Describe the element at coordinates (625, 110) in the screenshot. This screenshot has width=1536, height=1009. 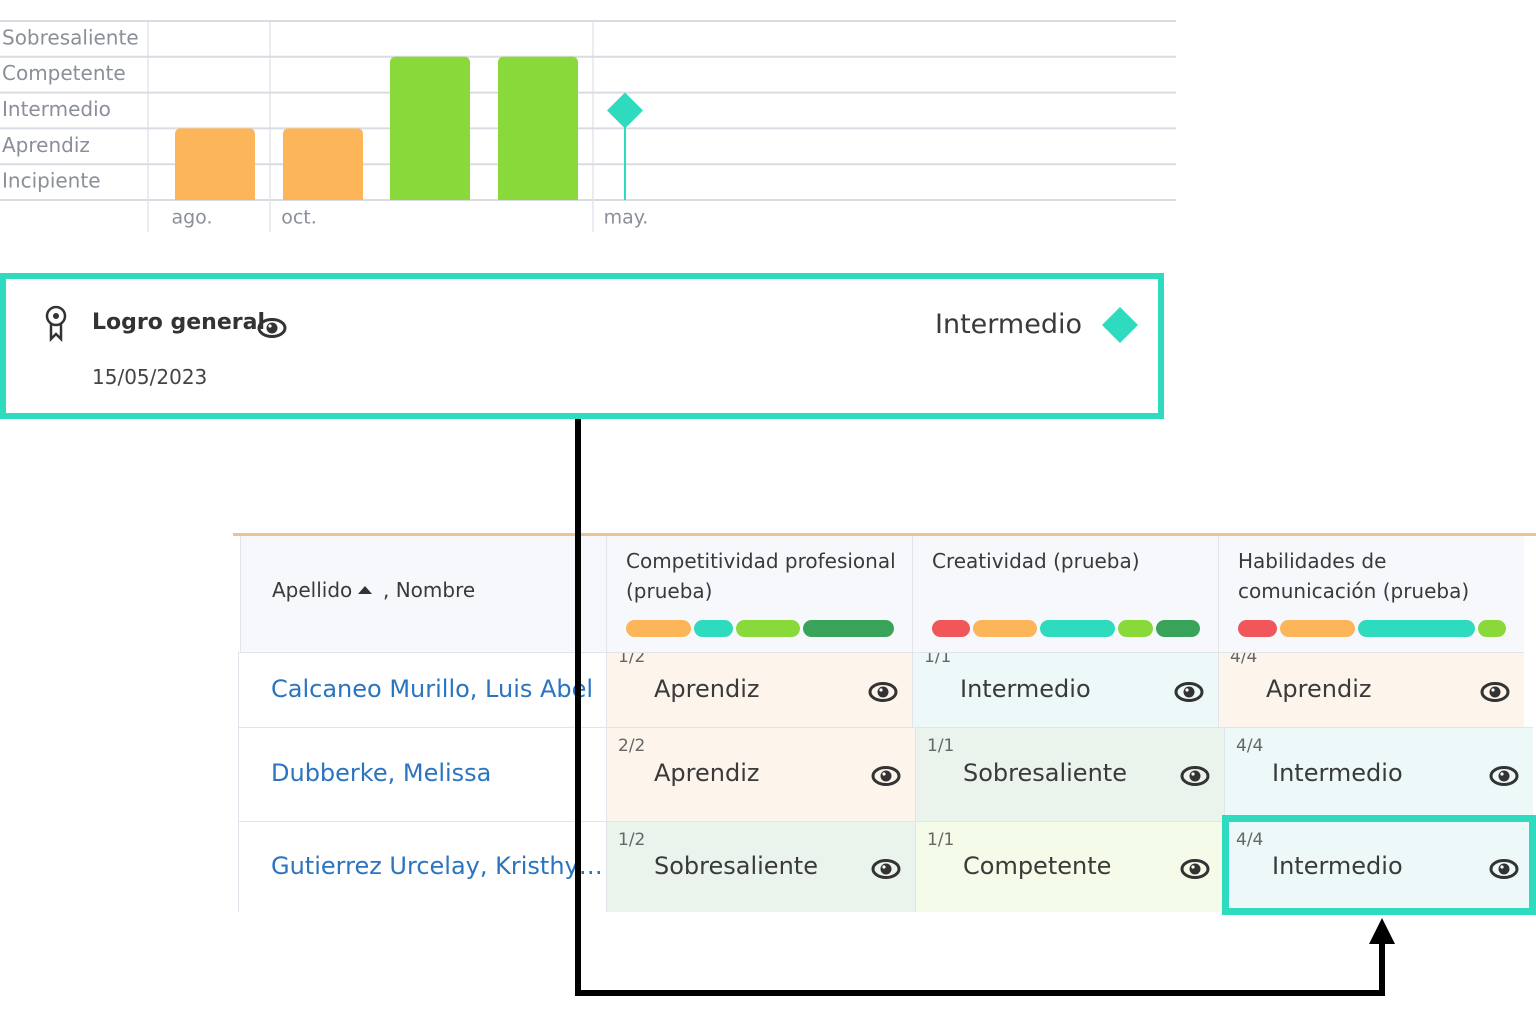
I see `marker` at that location.